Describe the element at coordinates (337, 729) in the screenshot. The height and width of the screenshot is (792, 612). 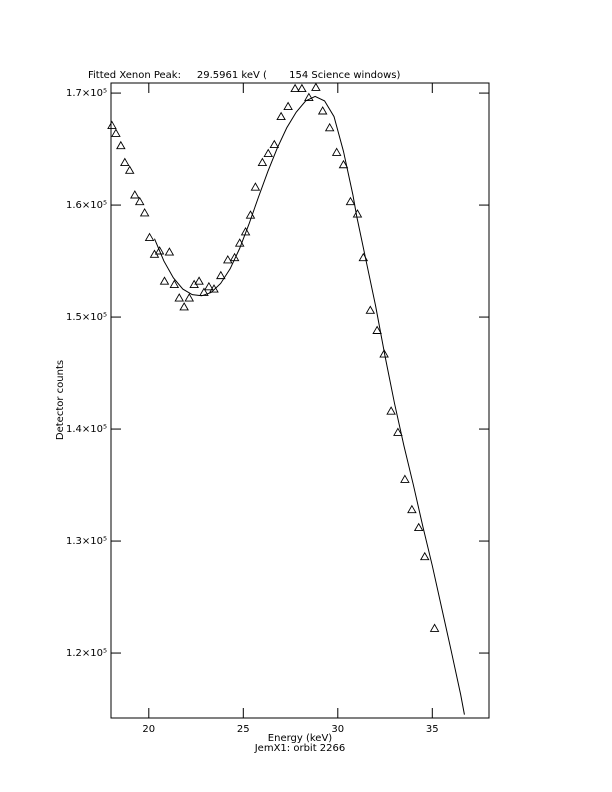
I see `x-tick-label: 30` at that location.